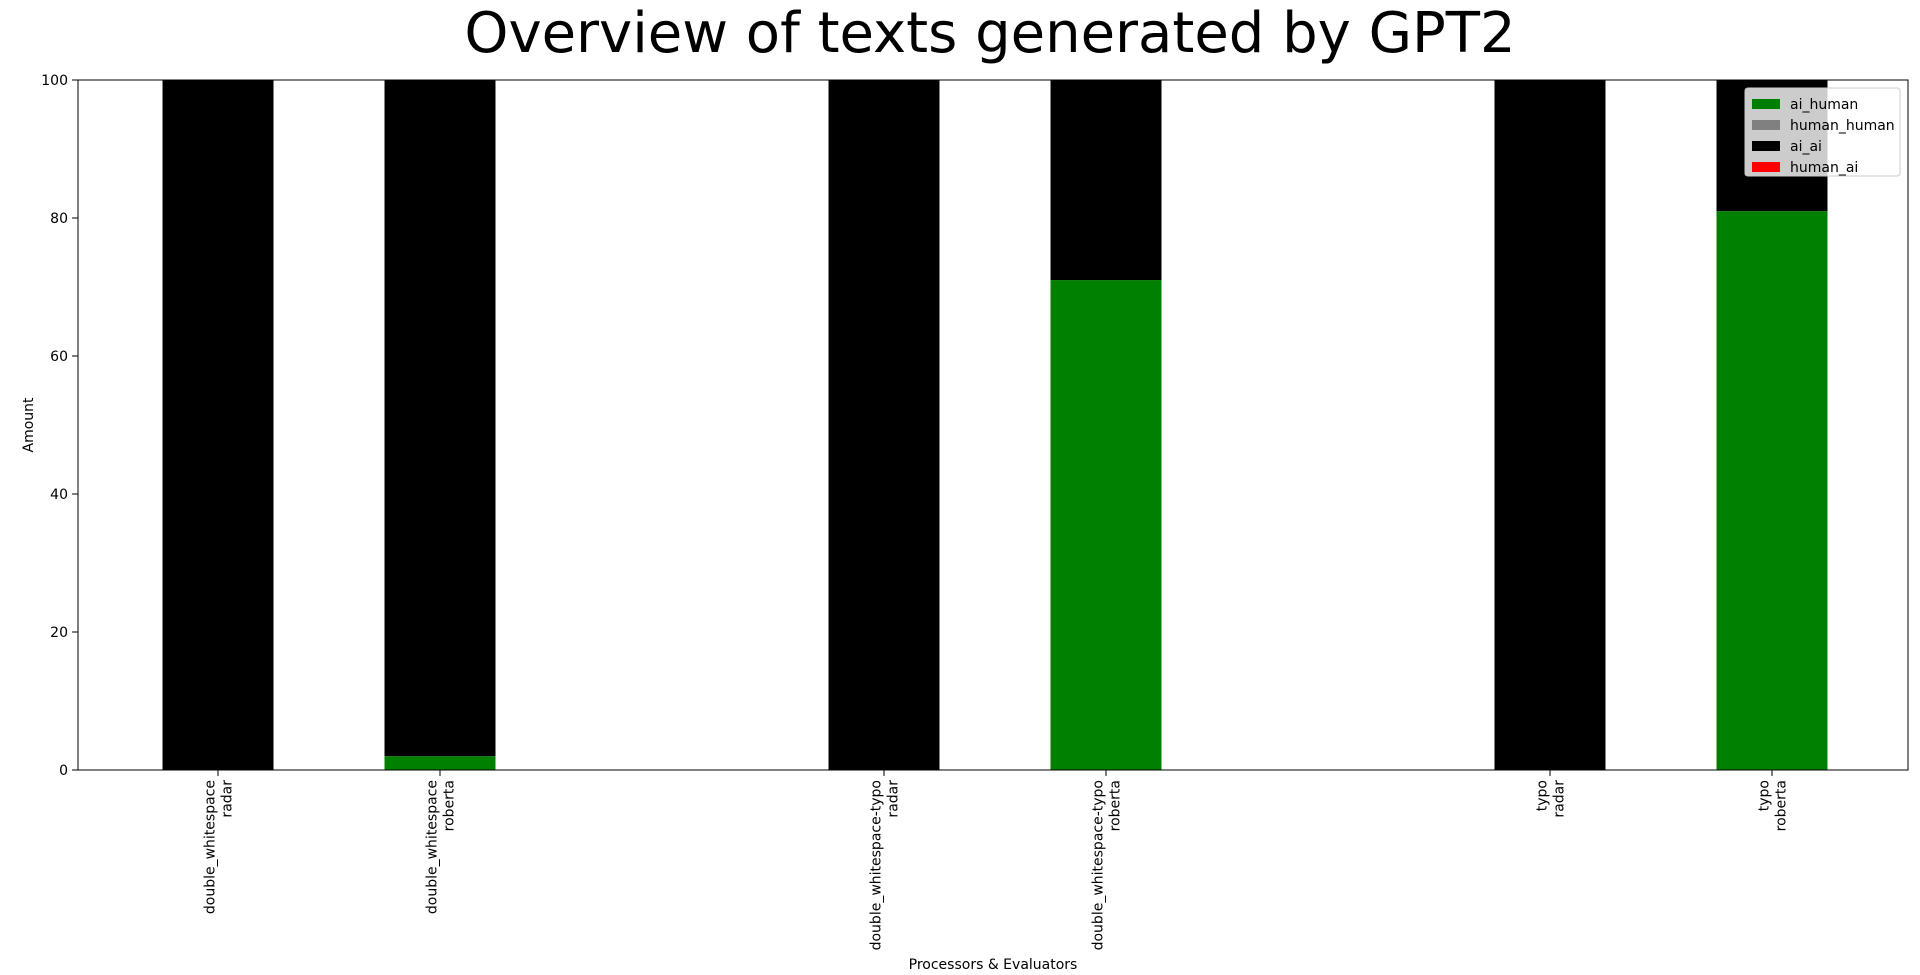  Describe the element at coordinates (63, 771) in the screenshot. I see `y-tick-label: 0` at that location.